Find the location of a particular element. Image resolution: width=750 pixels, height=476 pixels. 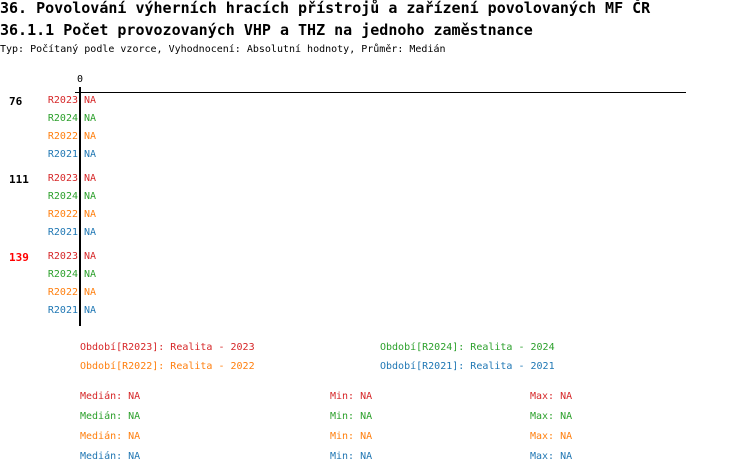

legend-item: Období[R2023]: Realita - 2023 is located at coordinates (167, 347).